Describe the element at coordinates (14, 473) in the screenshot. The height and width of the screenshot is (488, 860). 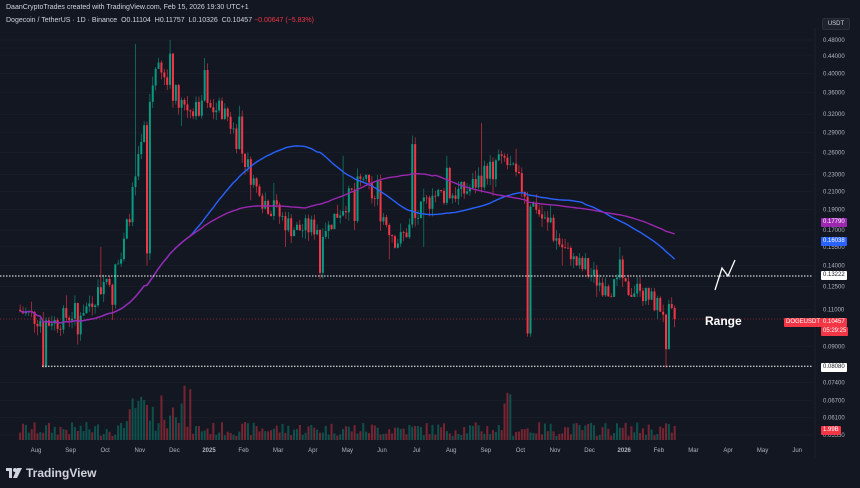
I see `tradingview-logo-icon` at that location.